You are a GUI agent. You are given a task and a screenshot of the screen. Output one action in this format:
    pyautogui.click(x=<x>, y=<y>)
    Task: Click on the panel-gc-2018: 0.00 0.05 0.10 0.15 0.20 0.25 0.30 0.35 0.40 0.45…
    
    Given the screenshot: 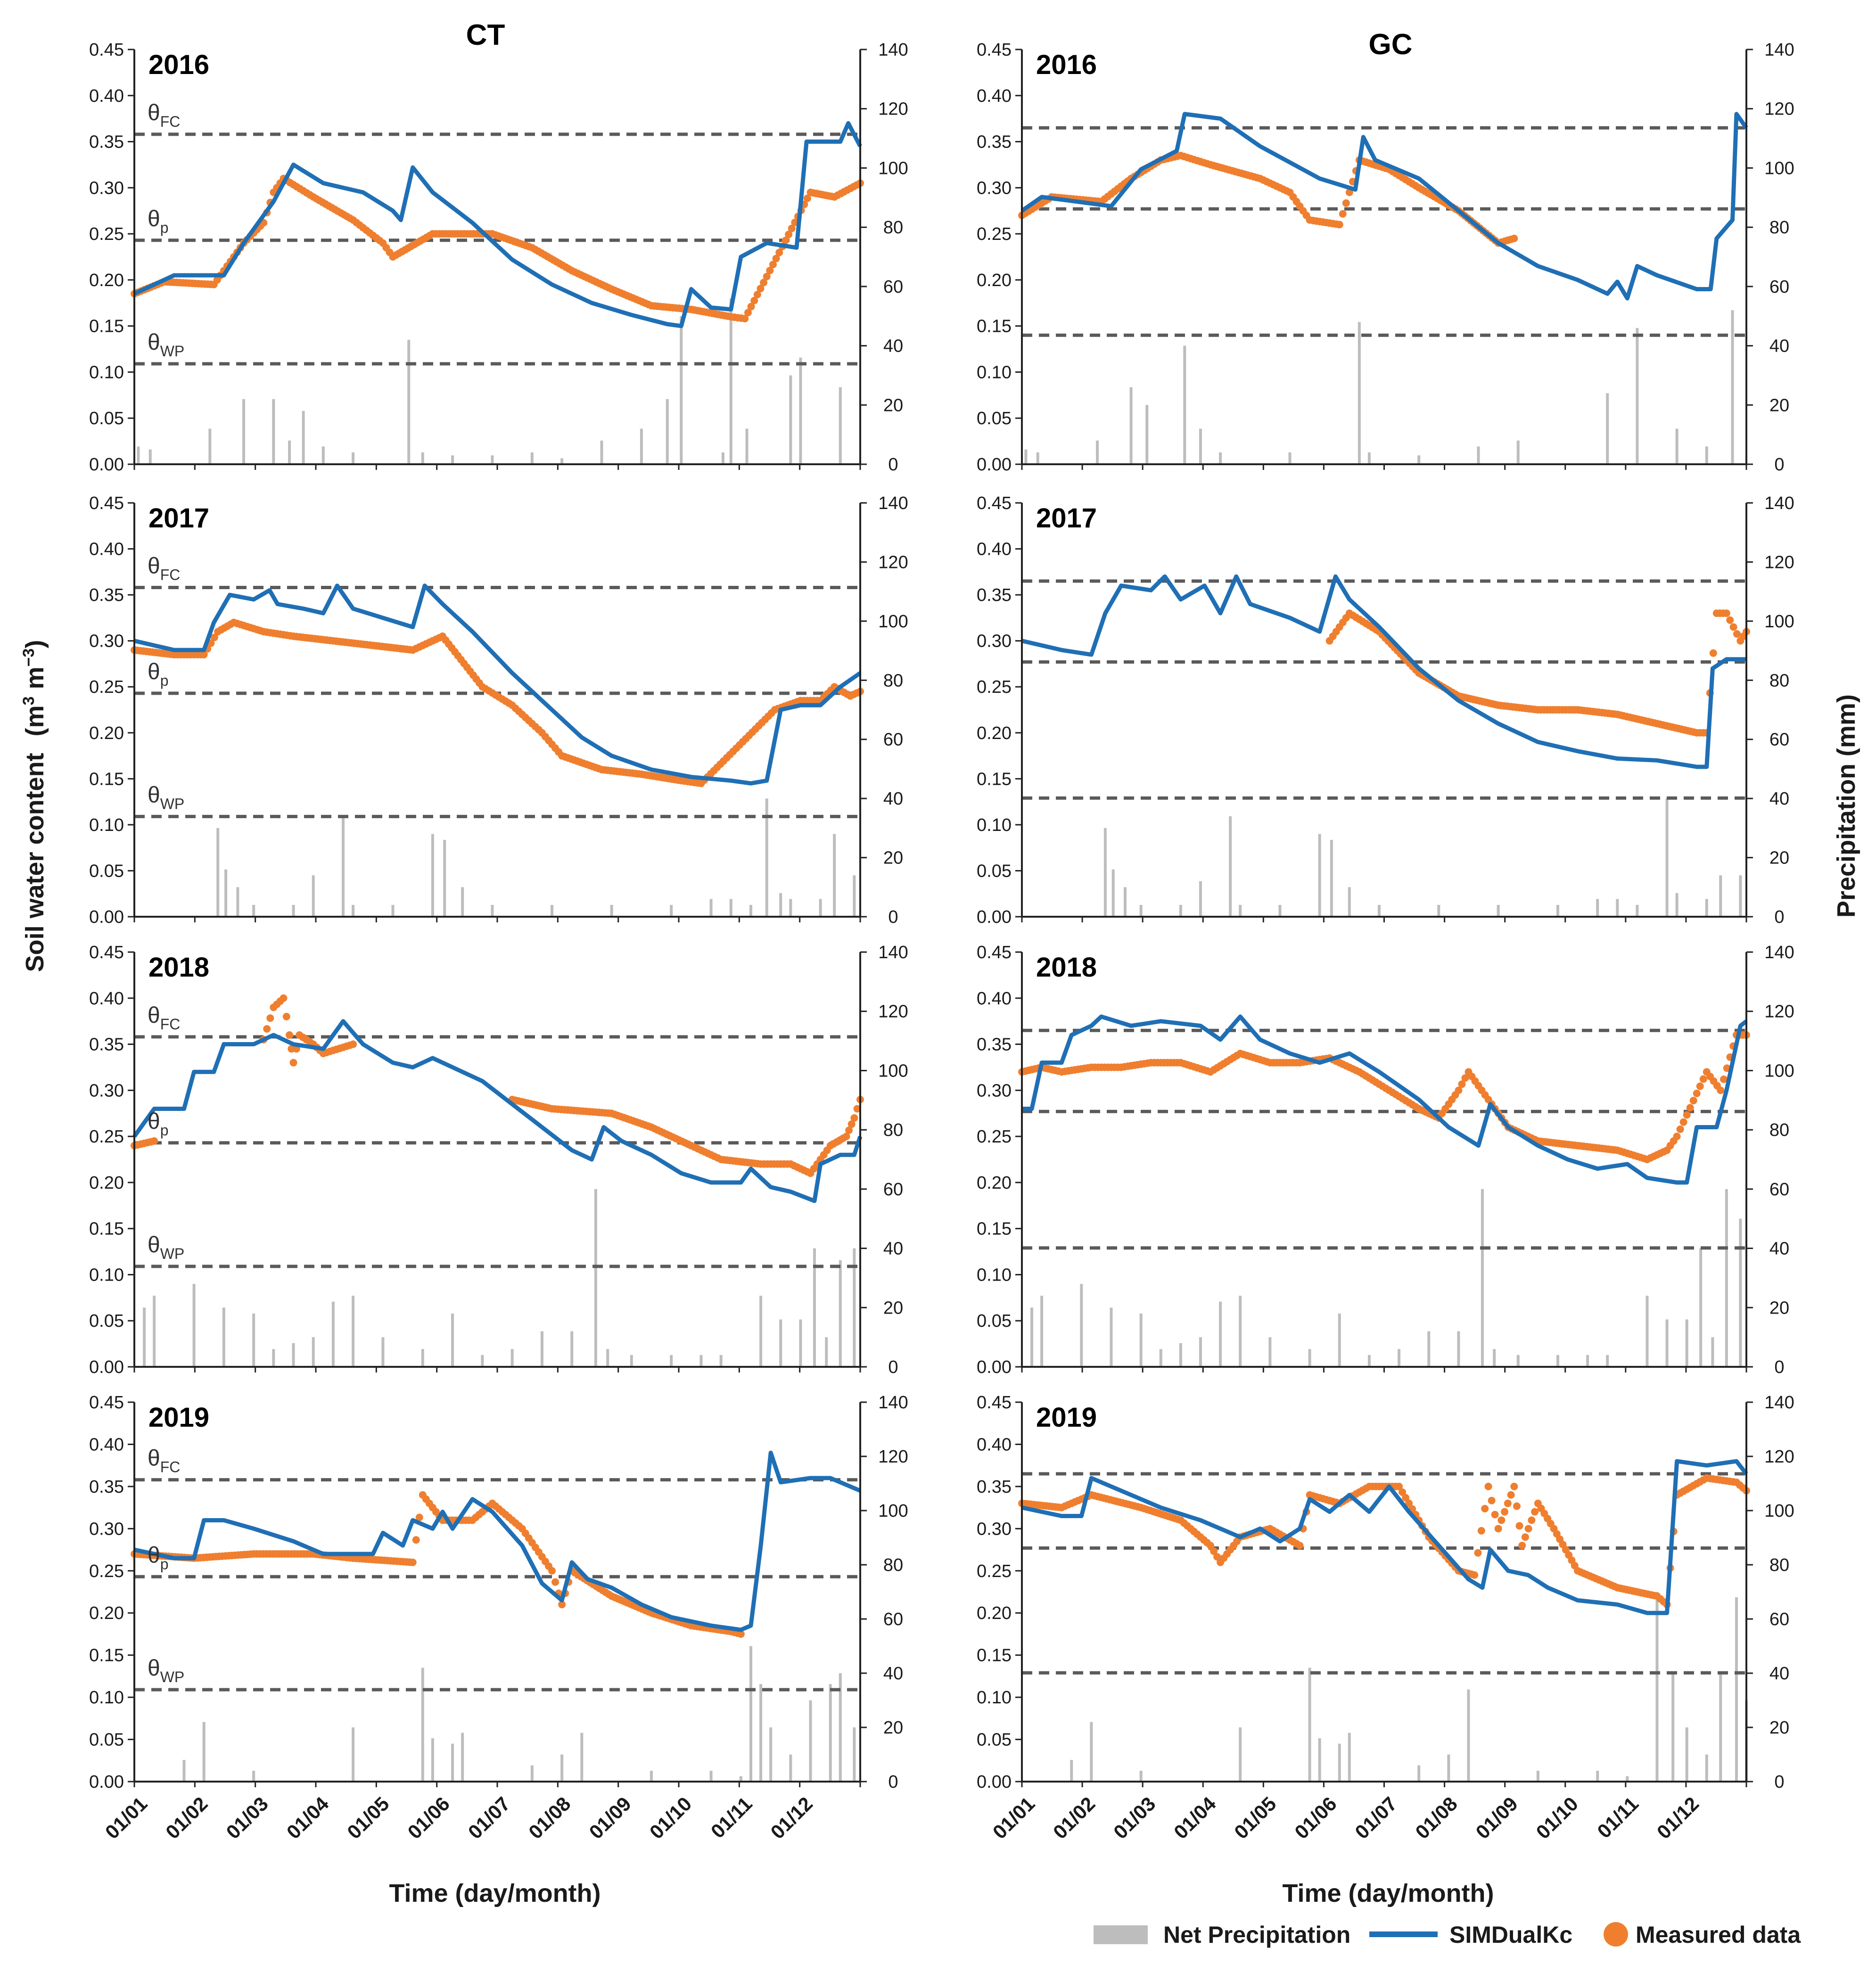 What is the action you would take?
    pyautogui.click(x=1385, y=1160)
    